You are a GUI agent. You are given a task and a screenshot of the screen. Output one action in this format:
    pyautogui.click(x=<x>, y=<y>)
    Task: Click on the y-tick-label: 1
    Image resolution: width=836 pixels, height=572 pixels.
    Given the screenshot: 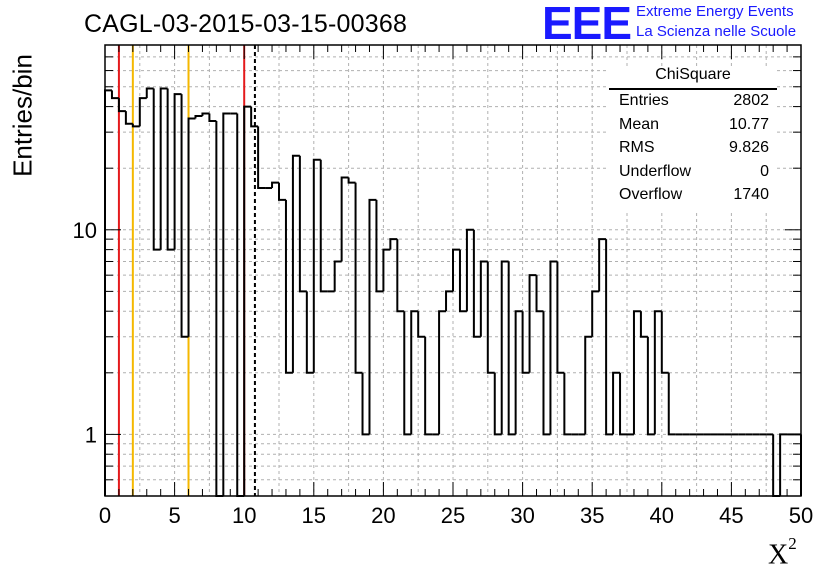 What is the action you would take?
    pyautogui.click(x=91, y=434)
    